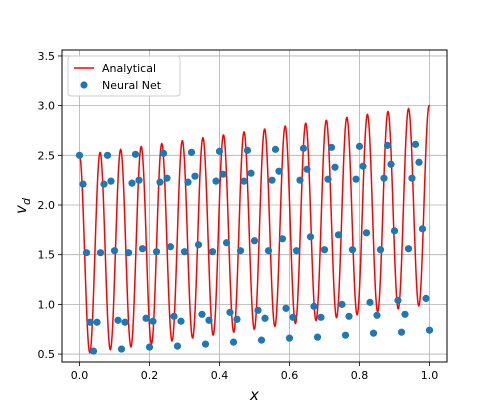 This screenshot has height=415, width=498. I want to click on y-tick-label: 1.0, so click(47, 304).